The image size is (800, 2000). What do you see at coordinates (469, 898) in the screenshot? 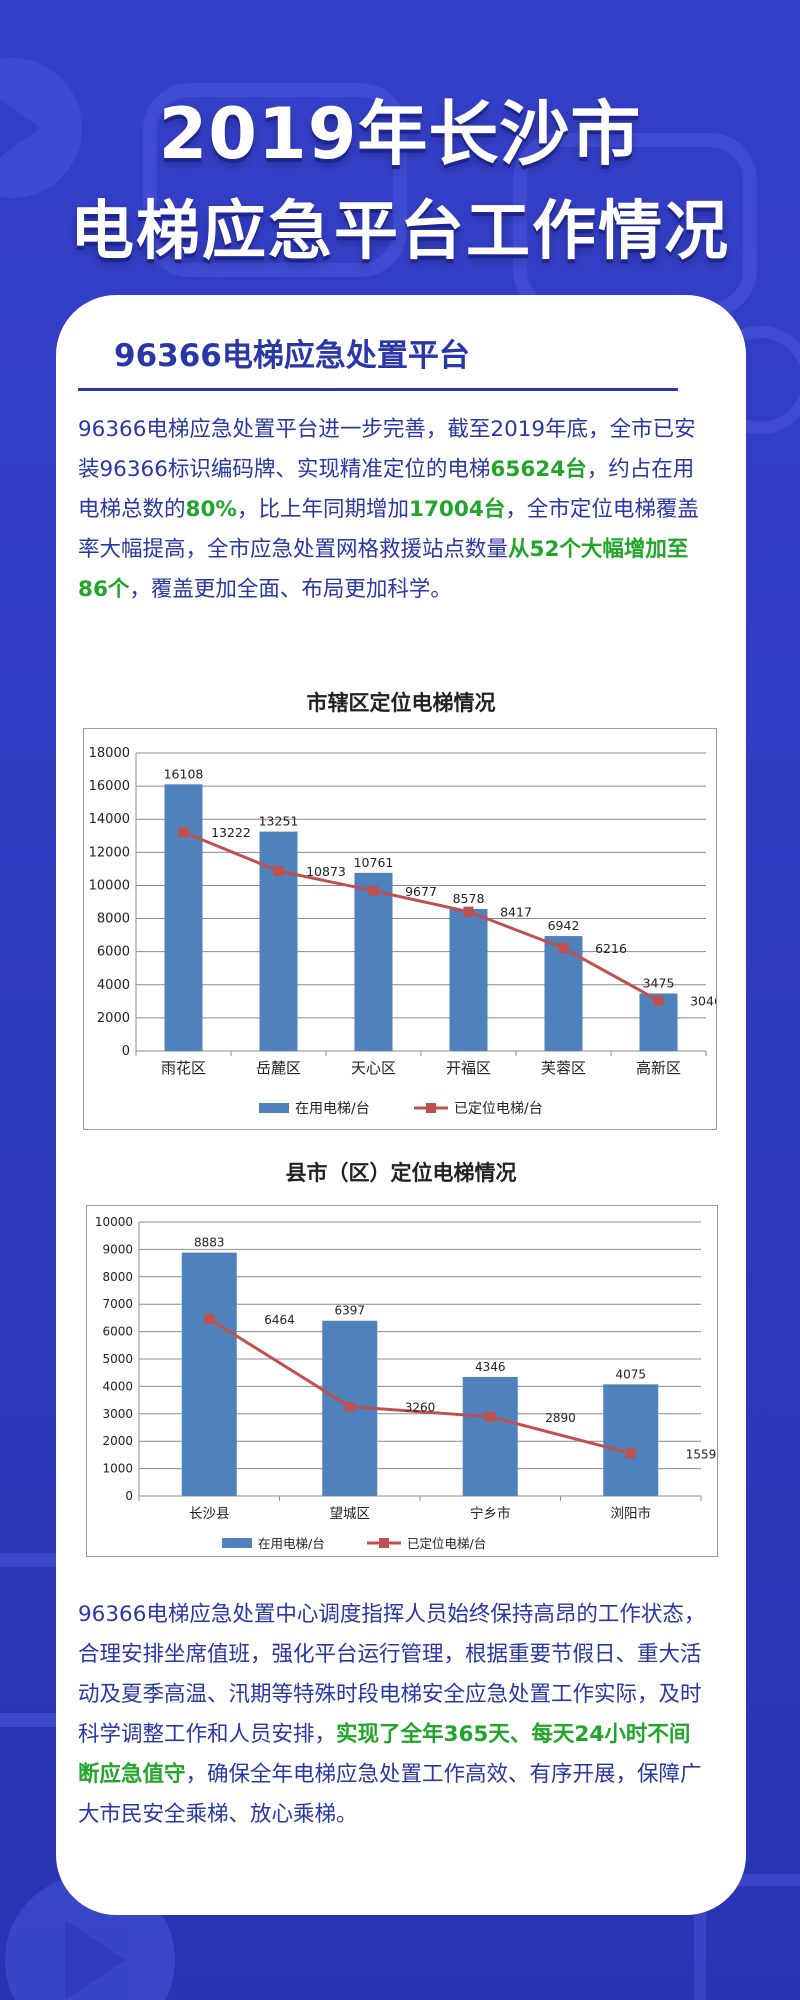
I see `bar-data-label: 8578` at bounding box center [469, 898].